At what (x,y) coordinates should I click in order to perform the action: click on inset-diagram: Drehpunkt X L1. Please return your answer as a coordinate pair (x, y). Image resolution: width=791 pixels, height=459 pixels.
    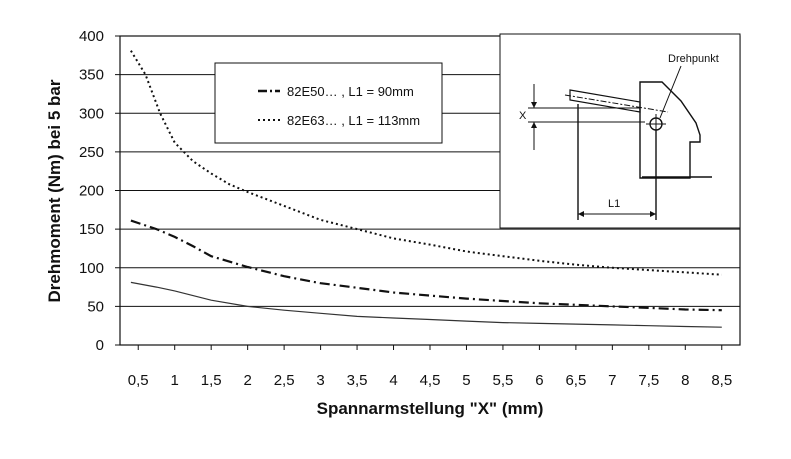
    Looking at the image, I should click on (620, 131).